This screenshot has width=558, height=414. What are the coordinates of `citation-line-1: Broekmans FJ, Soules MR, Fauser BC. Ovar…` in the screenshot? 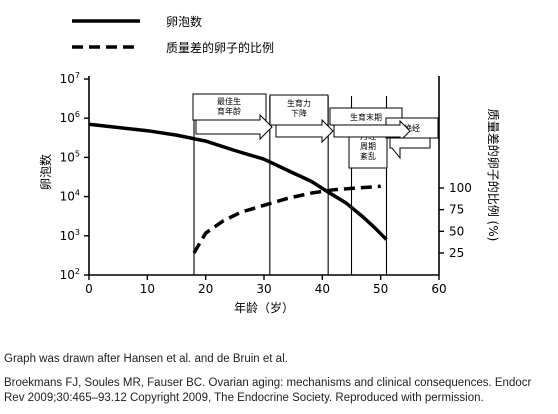 It's located at (268, 383).